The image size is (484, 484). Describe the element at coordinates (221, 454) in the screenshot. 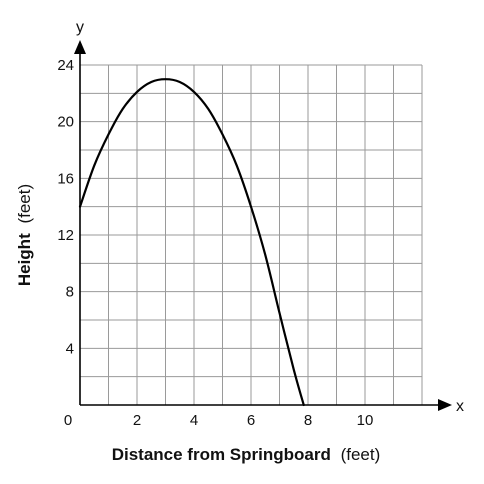

I see `x-axis-title-main: Distance from Springboard` at that location.